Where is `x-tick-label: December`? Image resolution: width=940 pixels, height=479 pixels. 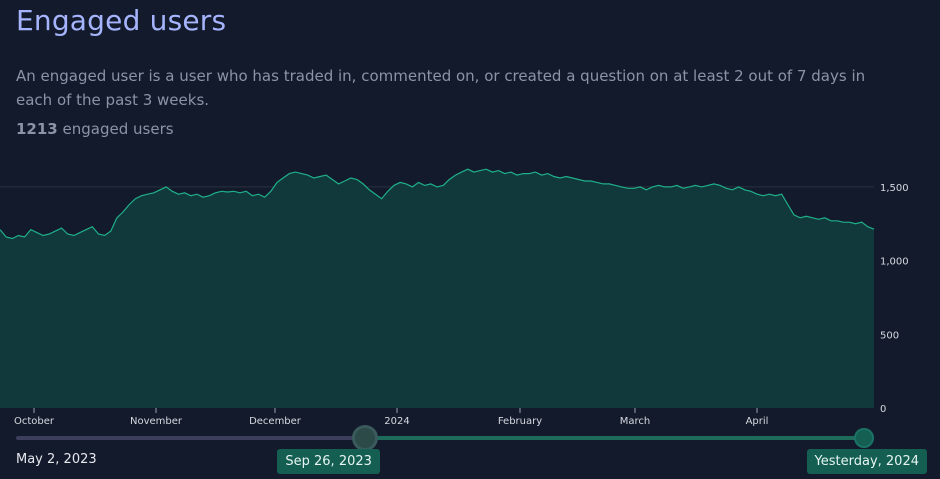
x-tick-label: December is located at coordinates (275, 421).